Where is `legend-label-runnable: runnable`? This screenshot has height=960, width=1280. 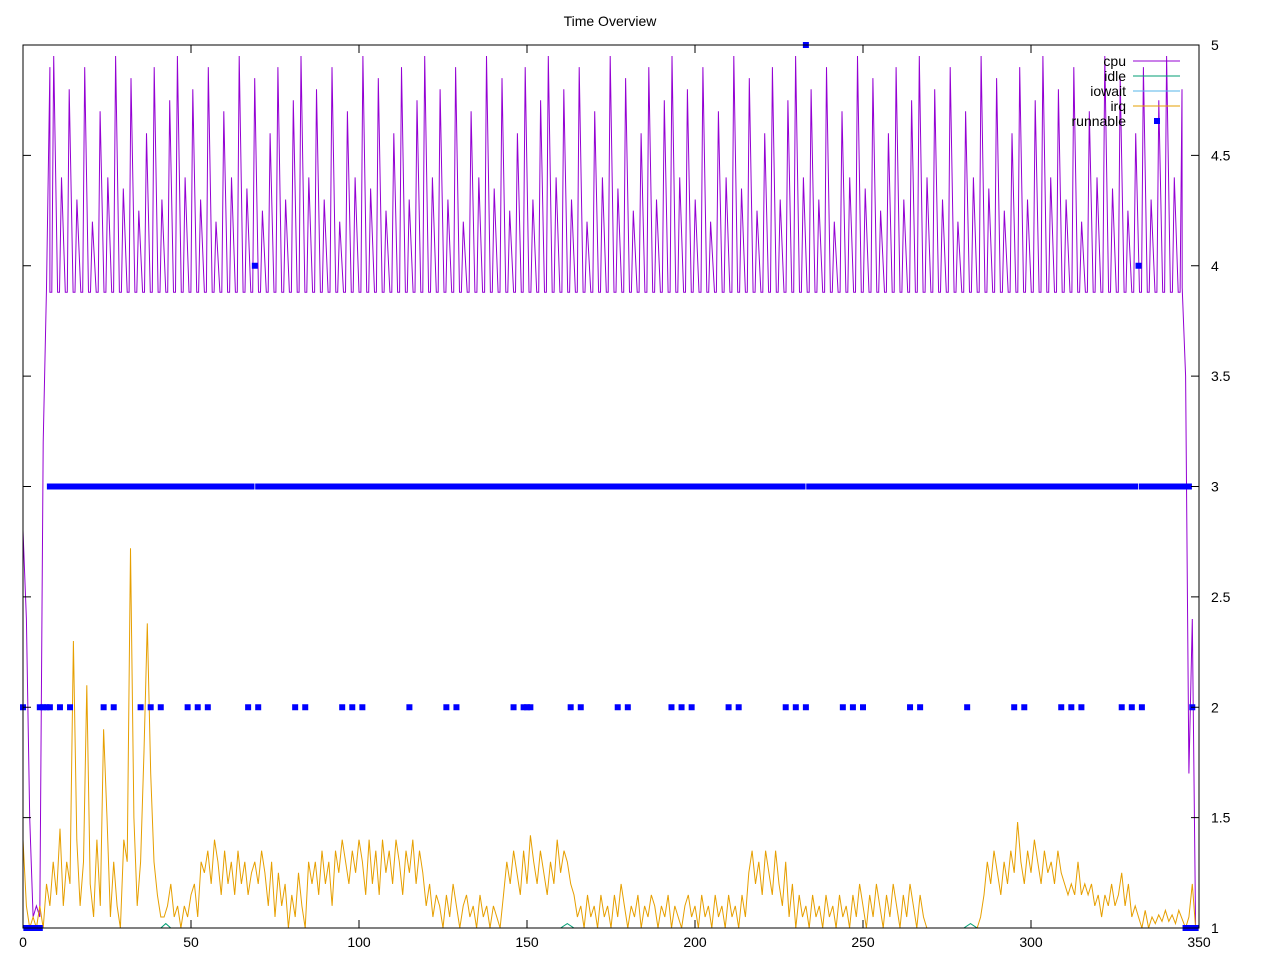 legend-label-runnable: runnable is located at coordinates (1099, 121).